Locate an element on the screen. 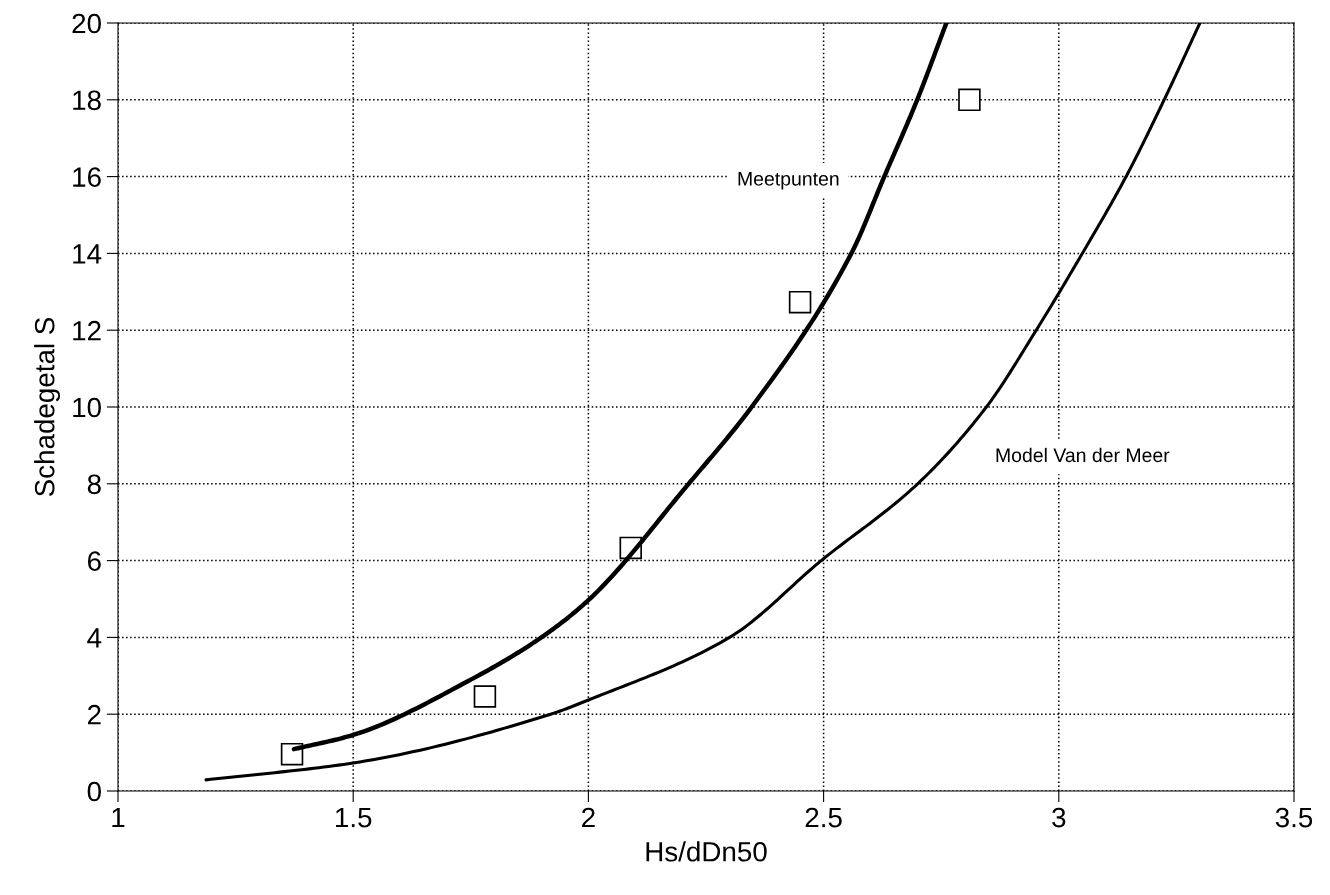 This screenshot has height=895, width=1330. y-tick-label: 10 is located at coordinates (87, 407).